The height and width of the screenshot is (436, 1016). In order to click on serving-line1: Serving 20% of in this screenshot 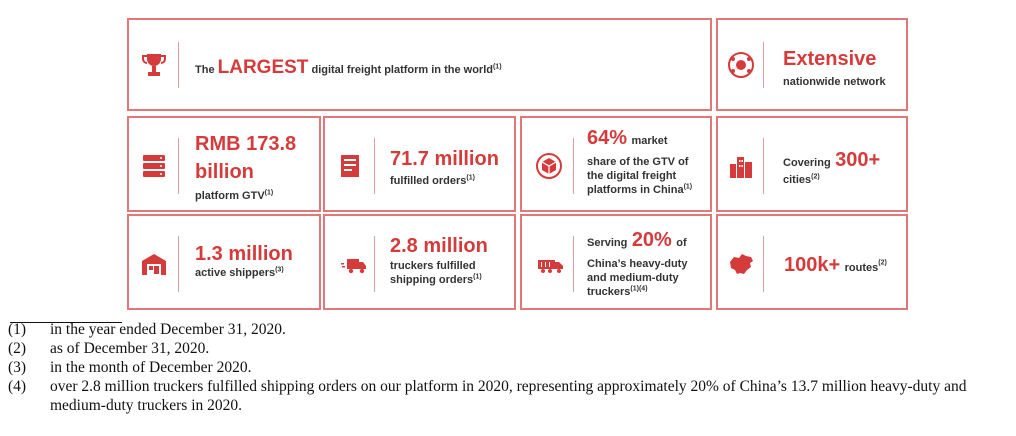, I will do `click(637, 240)`.